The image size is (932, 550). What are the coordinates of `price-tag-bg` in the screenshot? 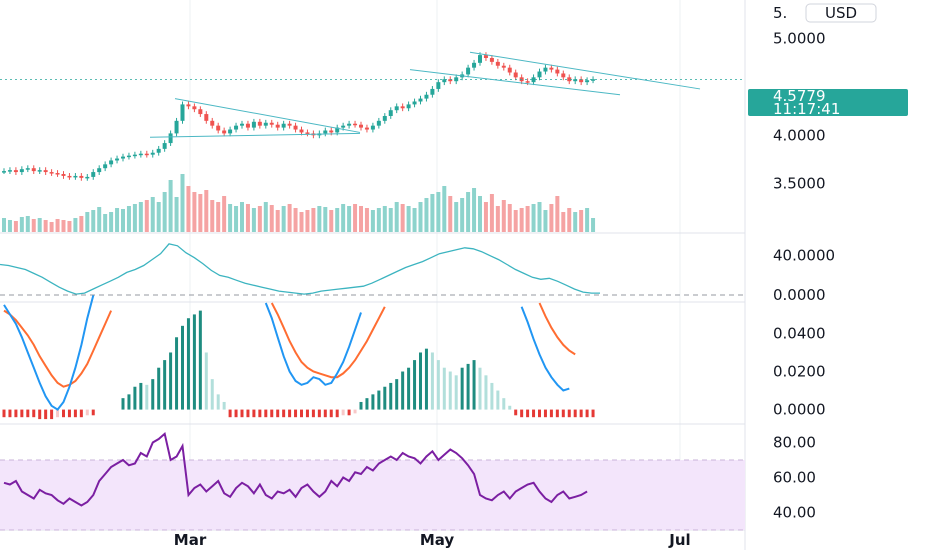 It's located at (828, 102).